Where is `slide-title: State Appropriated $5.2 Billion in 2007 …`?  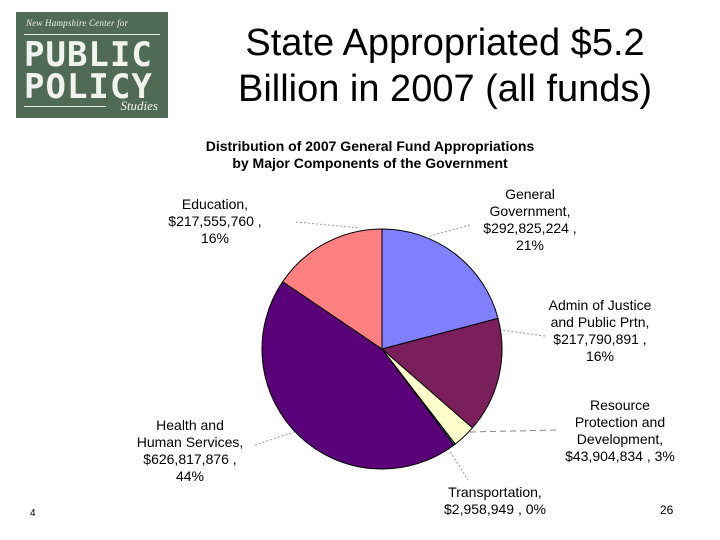
slide-title: State Appropriated $5.2 Billion in 2007 … is located at coordinates (445, 66).